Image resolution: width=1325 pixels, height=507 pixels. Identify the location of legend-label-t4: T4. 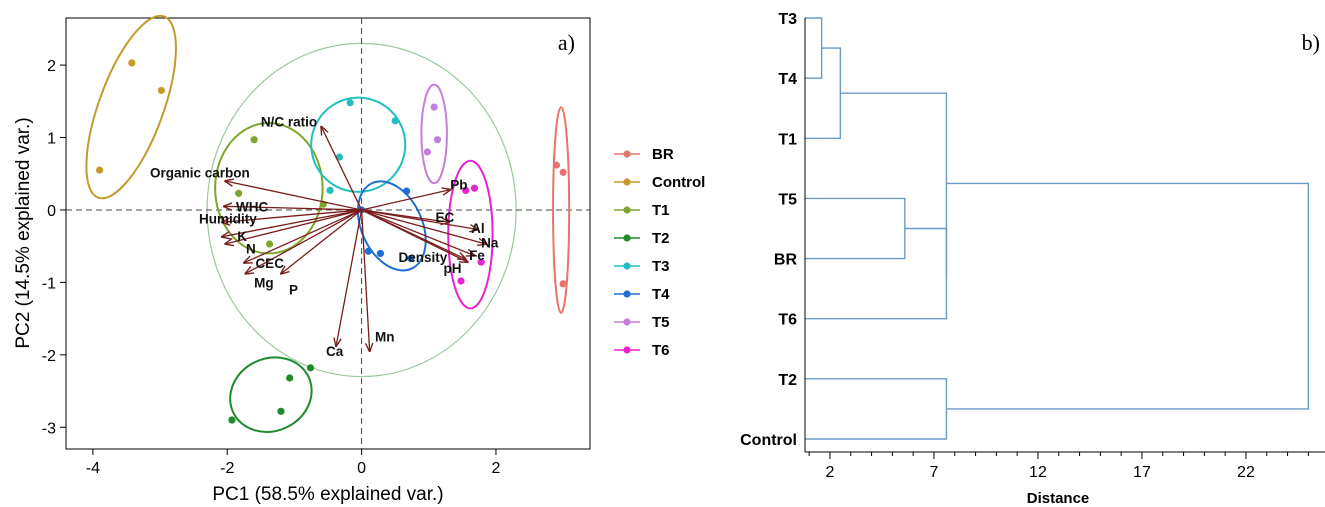
(661, 294).